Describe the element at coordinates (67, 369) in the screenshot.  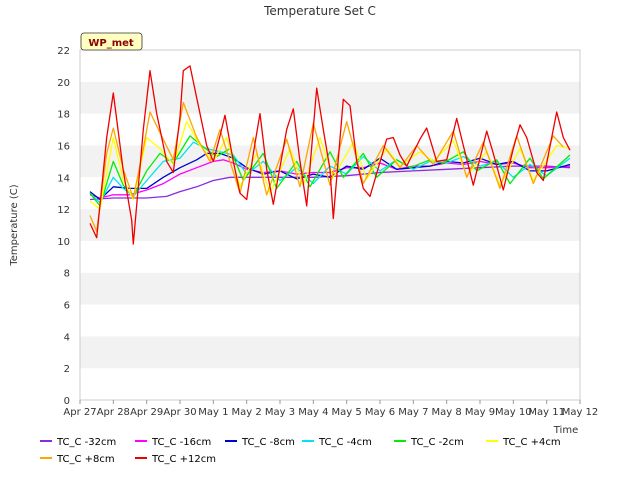
I see `y-tick-label: 2` at that location.